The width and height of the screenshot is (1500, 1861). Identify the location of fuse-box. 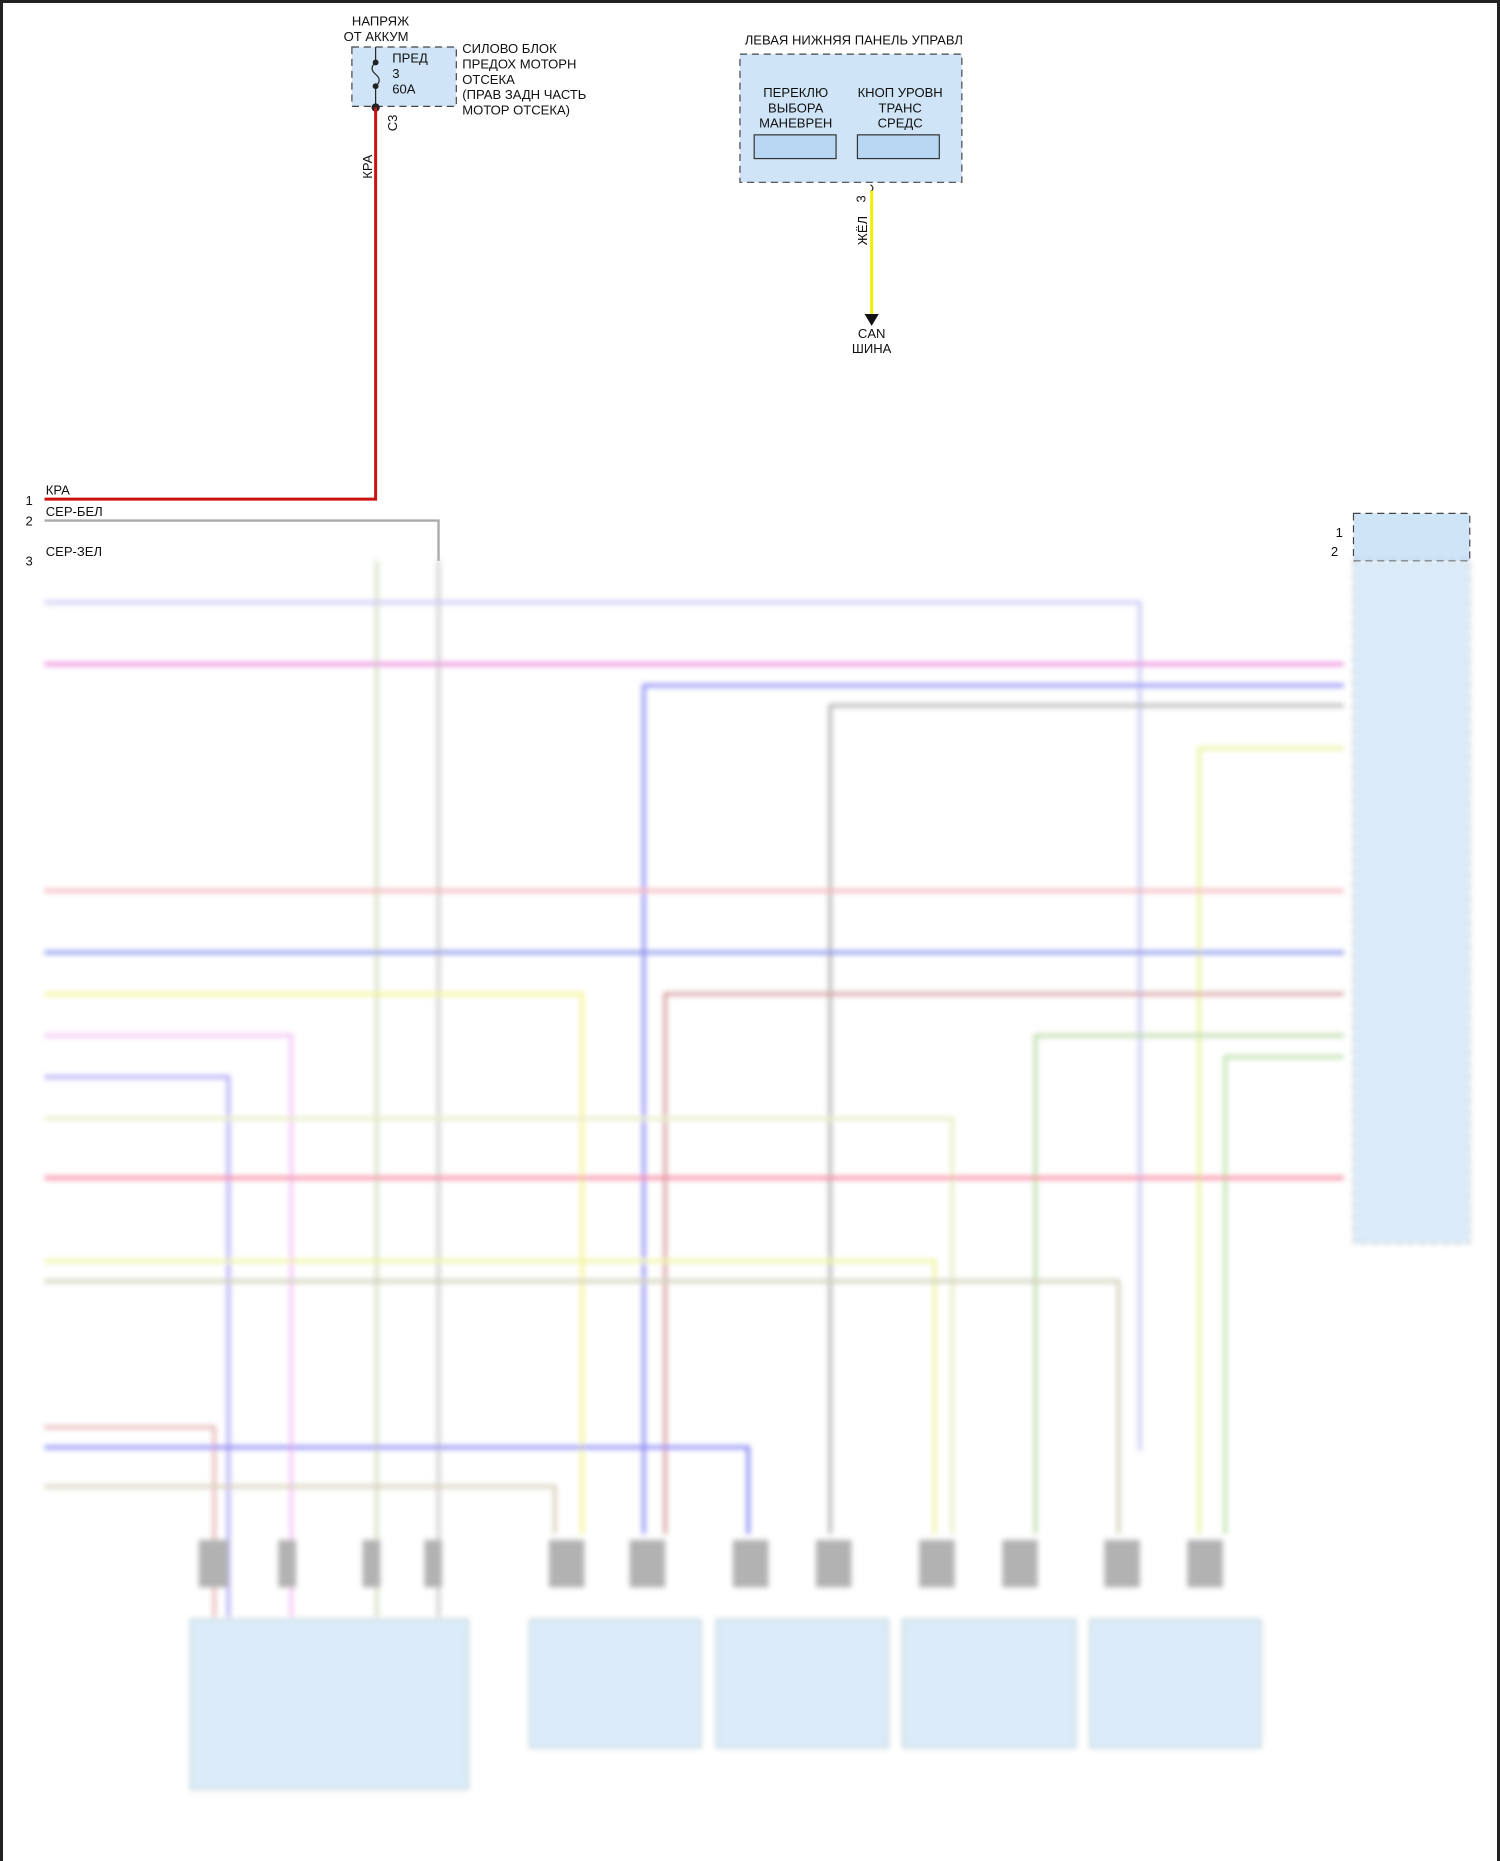
(404, 76).